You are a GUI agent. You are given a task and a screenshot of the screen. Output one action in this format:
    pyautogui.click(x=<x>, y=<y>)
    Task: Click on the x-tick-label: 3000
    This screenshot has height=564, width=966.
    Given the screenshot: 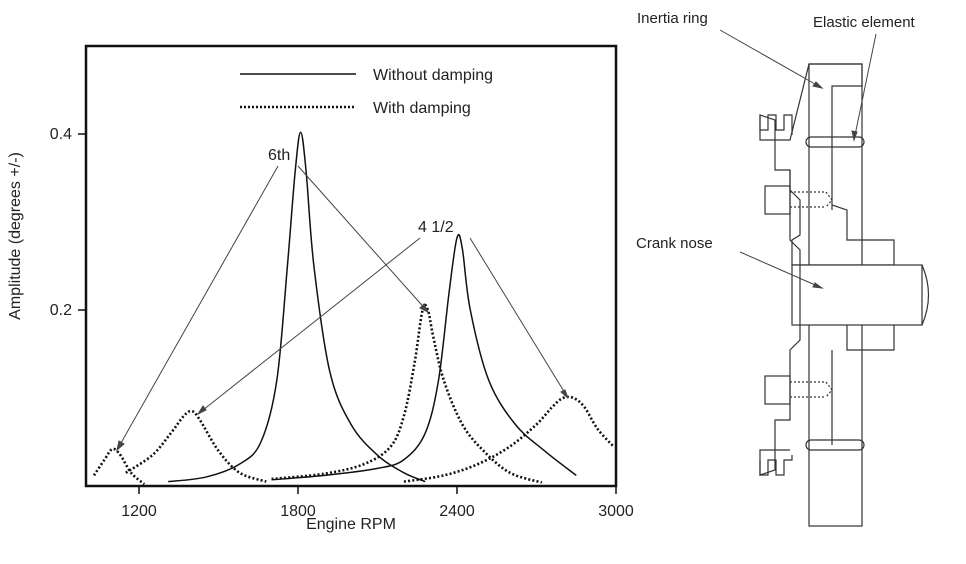 What is the action you would take?
    pyautogui.click(x=616, y=511)
    